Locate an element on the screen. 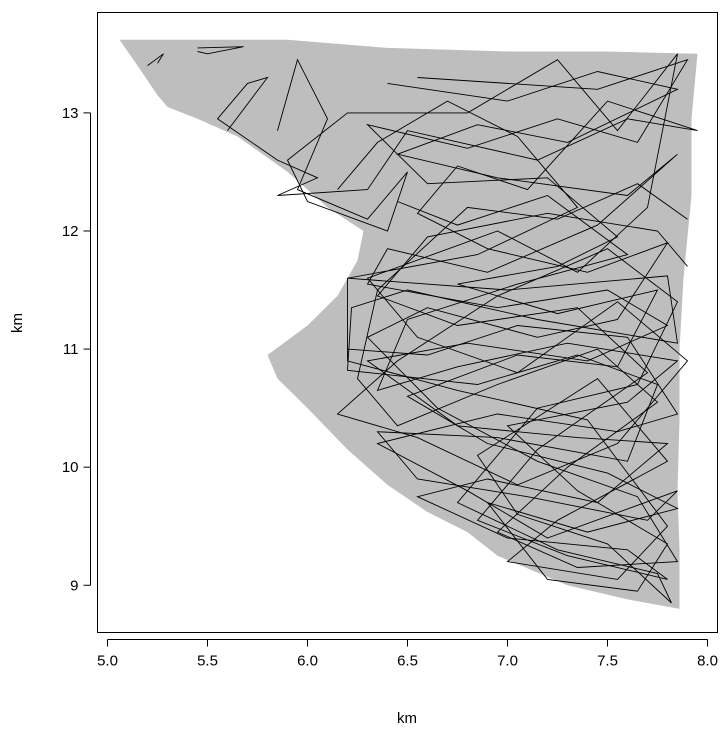 This screenshot has height=731, width=725. y-tick-label: 9 is located at coordinates (74, 585).